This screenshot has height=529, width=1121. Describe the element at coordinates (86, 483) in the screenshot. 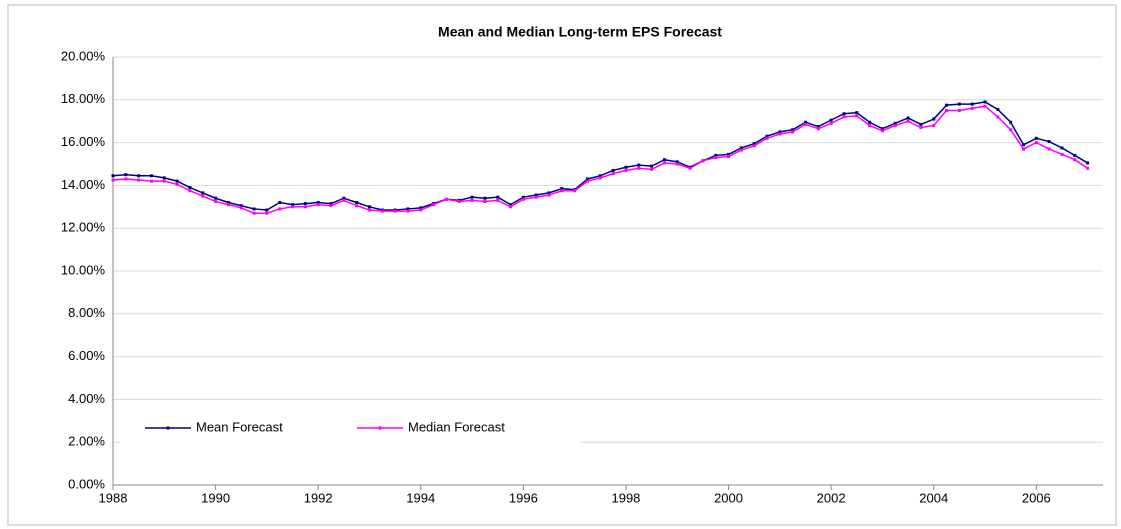

I see `y-tick-label: 0.00%` at that location.